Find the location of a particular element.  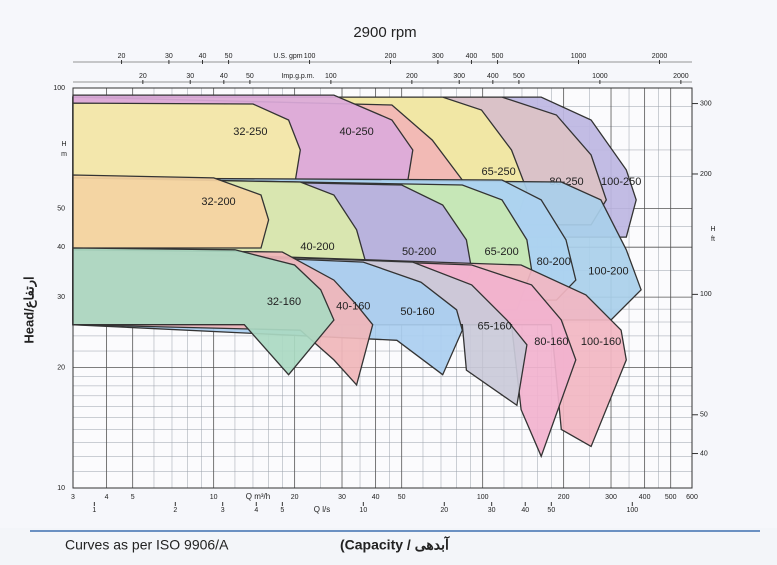

pump-label: 40-160 is located at coordinates (353, 307).